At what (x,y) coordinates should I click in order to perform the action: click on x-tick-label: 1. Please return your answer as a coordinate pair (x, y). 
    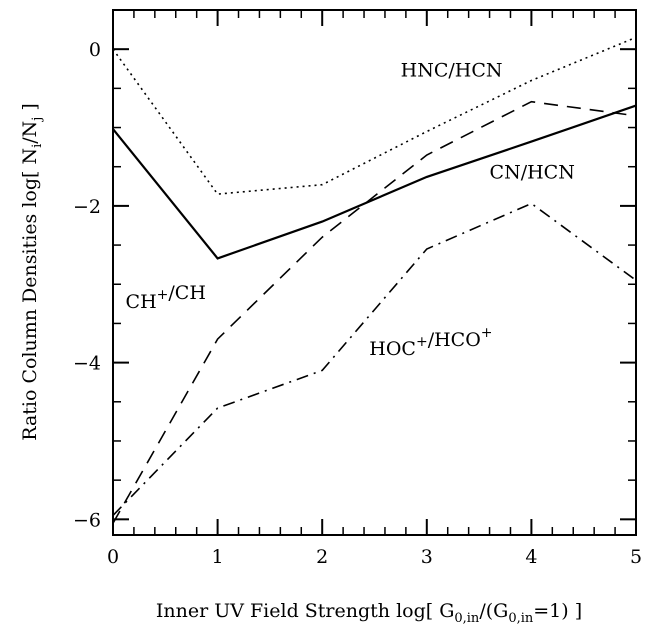
    Looking at the image, I should click on (218, 557).